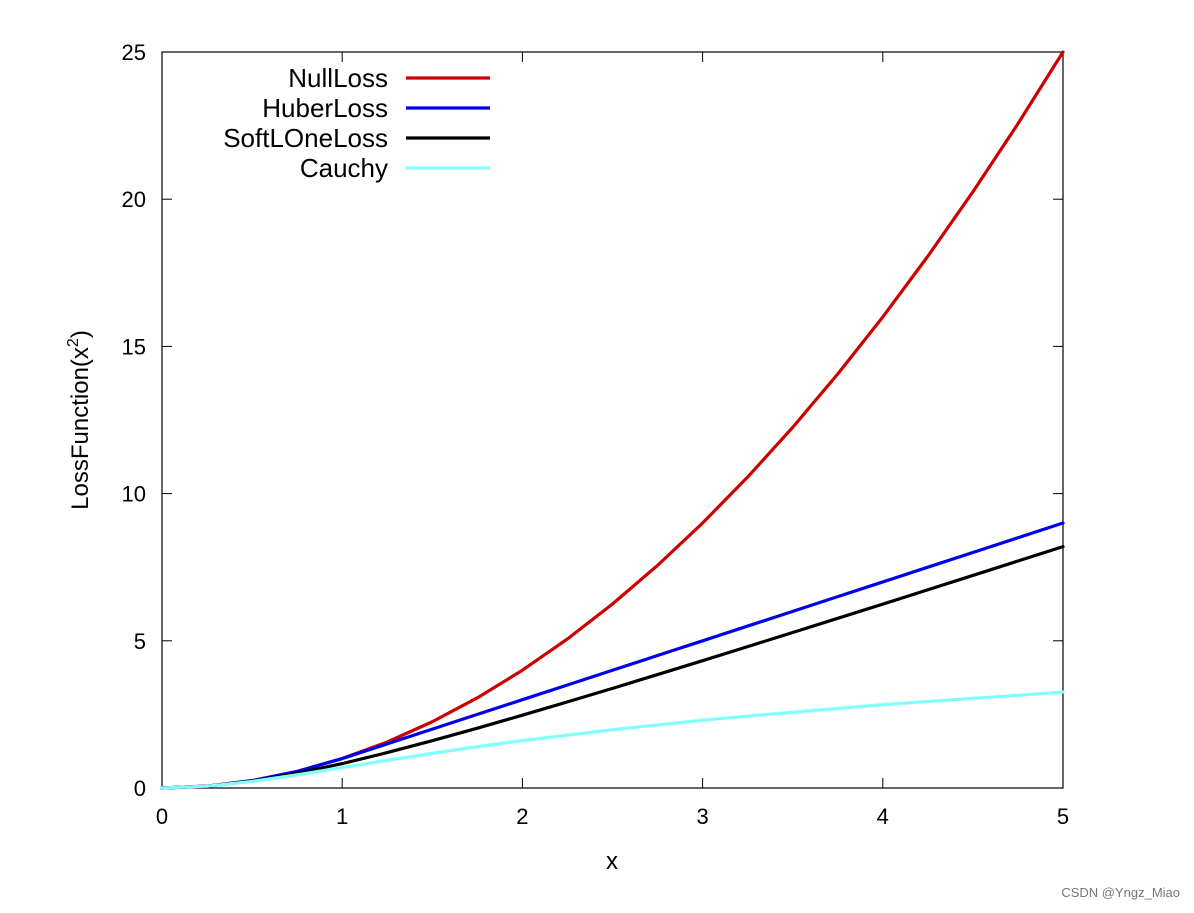 This screenshot has height=913, width=1194. Describe the element at coordinates (305, 138) in the screenshot. I see `legend-label: SoftLOneLoss` at that location.